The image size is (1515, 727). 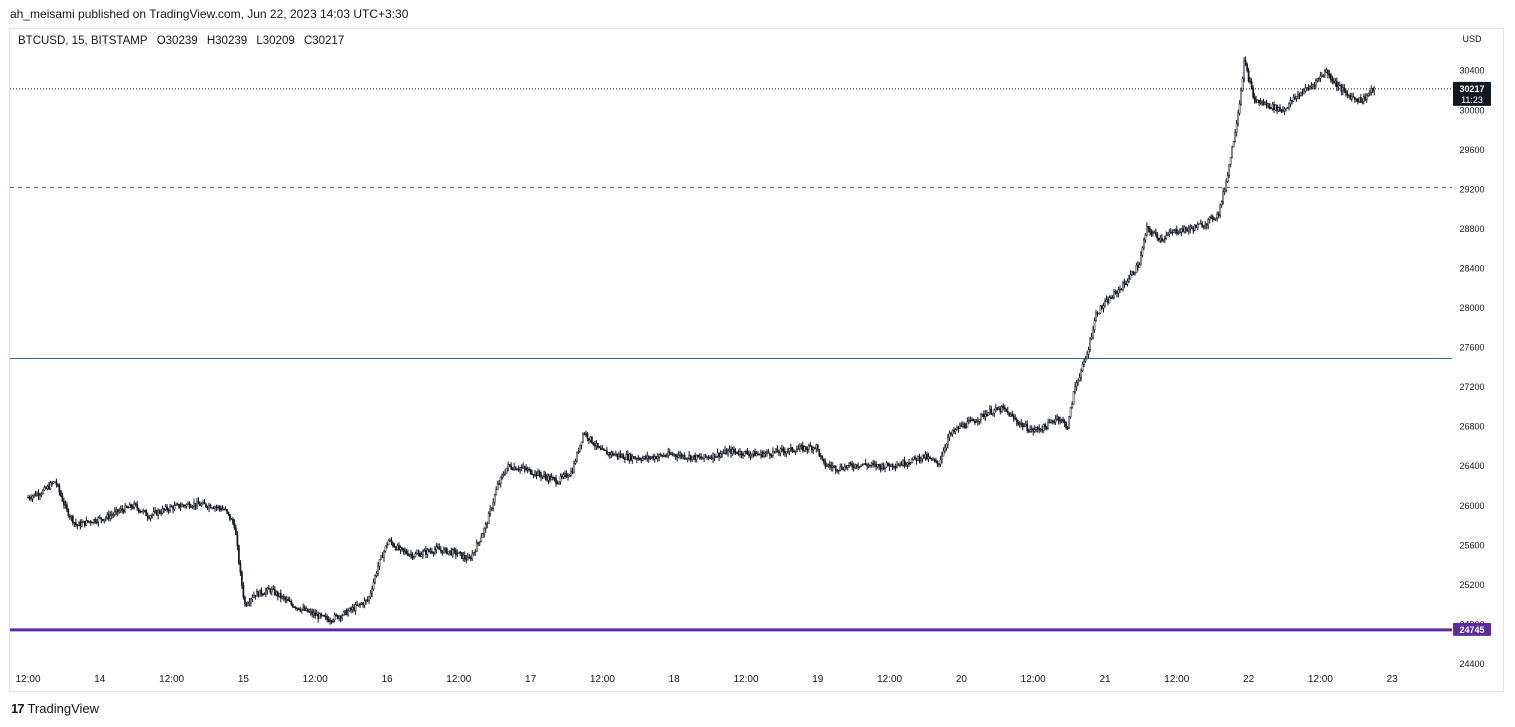 I want to click on price-label-badge, so click(x=1472, y=93).